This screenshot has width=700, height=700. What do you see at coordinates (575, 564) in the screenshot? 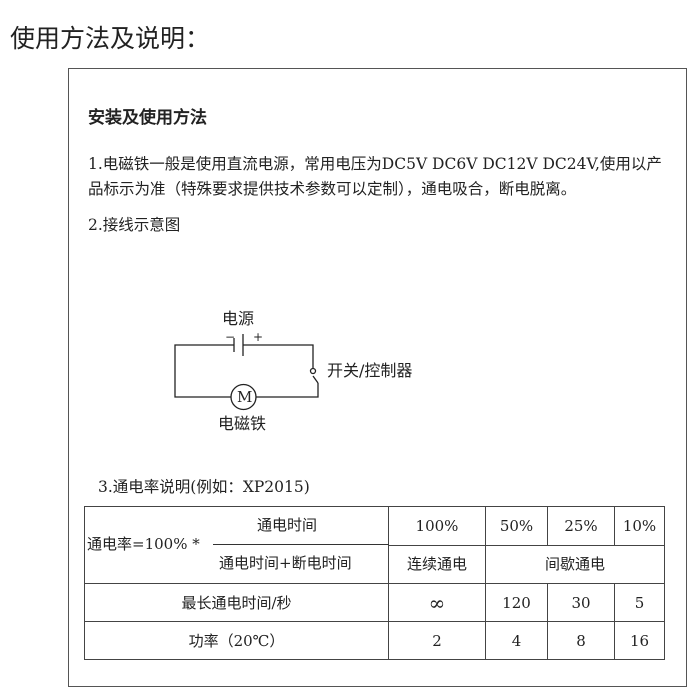
I see `intermittent-cell: 间歇通电` at bounding box center [575, 564].